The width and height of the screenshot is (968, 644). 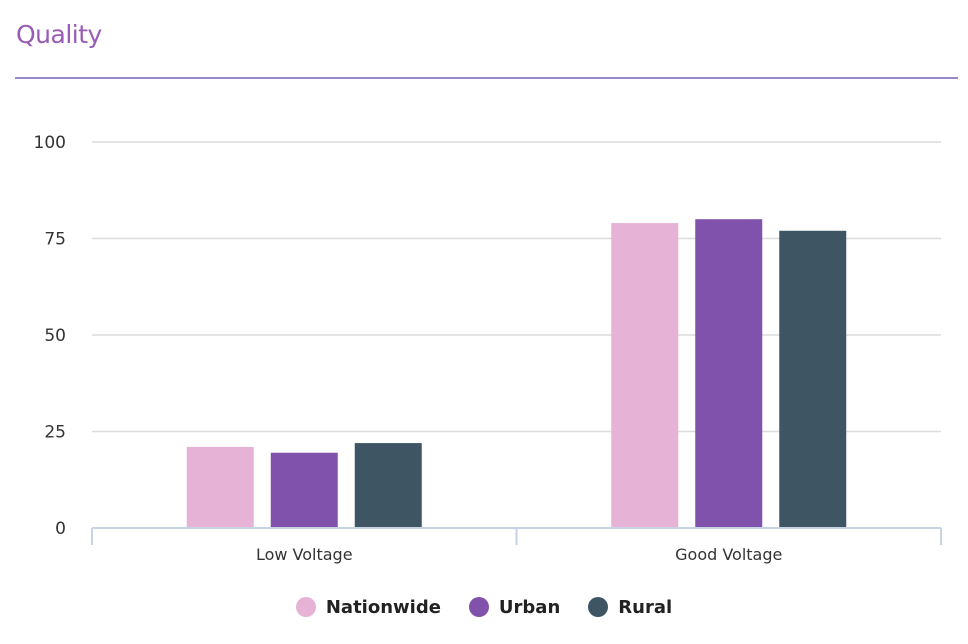 I want to click on y-tick-label-50: 50, so click(x=55, y=336).